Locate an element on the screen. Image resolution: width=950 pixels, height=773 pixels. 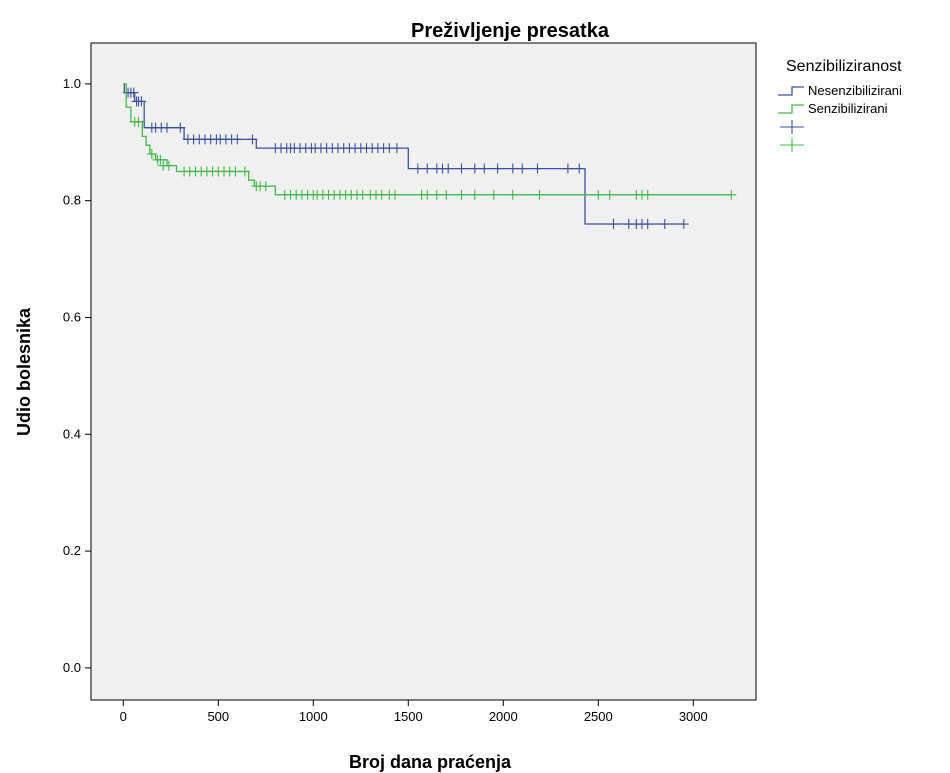
y-tick-label: 0.8 is located at coordinates (72, 200).